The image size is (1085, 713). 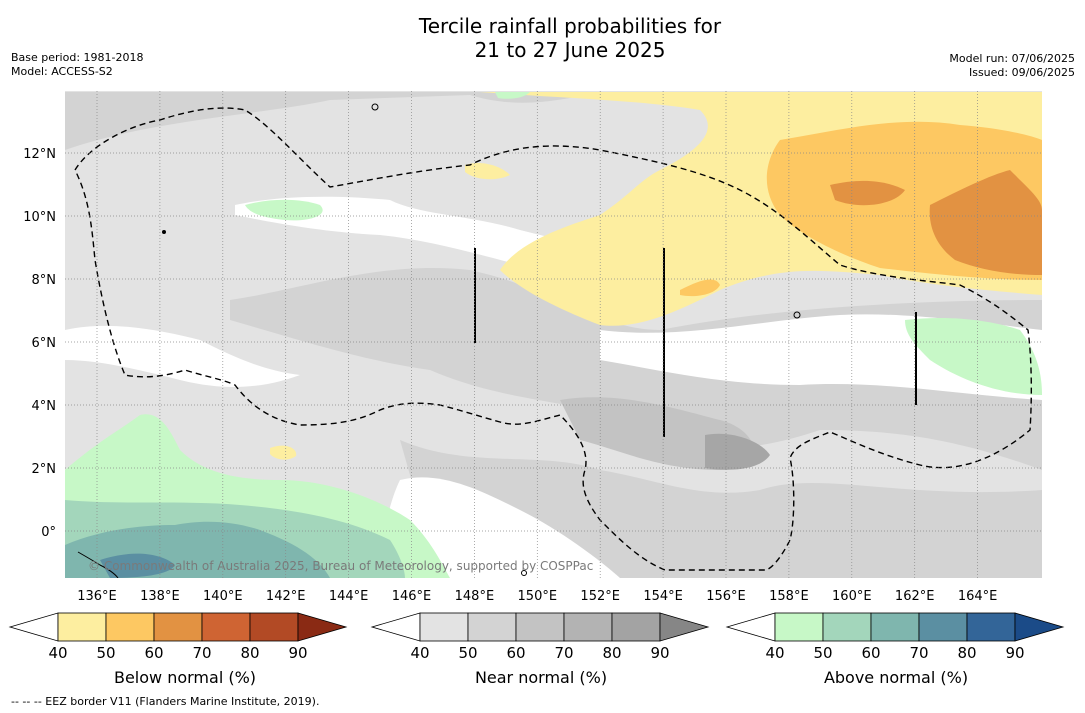 I want to click on title-line-1: Tercile rainfall probabilities for, so click(x=570, y=26).